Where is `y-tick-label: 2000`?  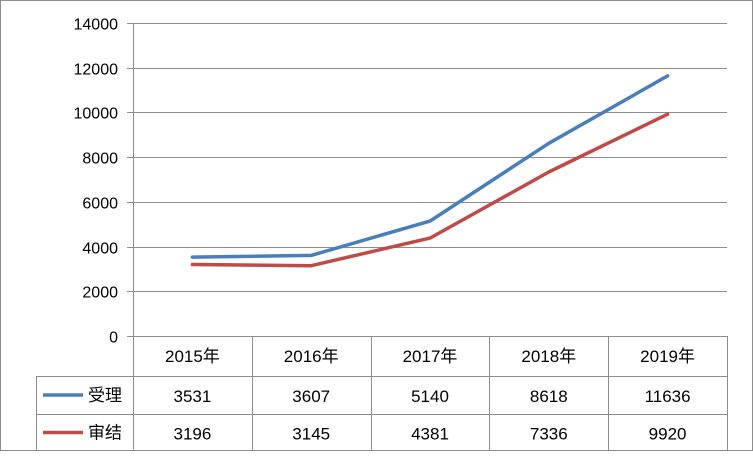
y-tick-label: 2000 is located at coordinates (100, 293).